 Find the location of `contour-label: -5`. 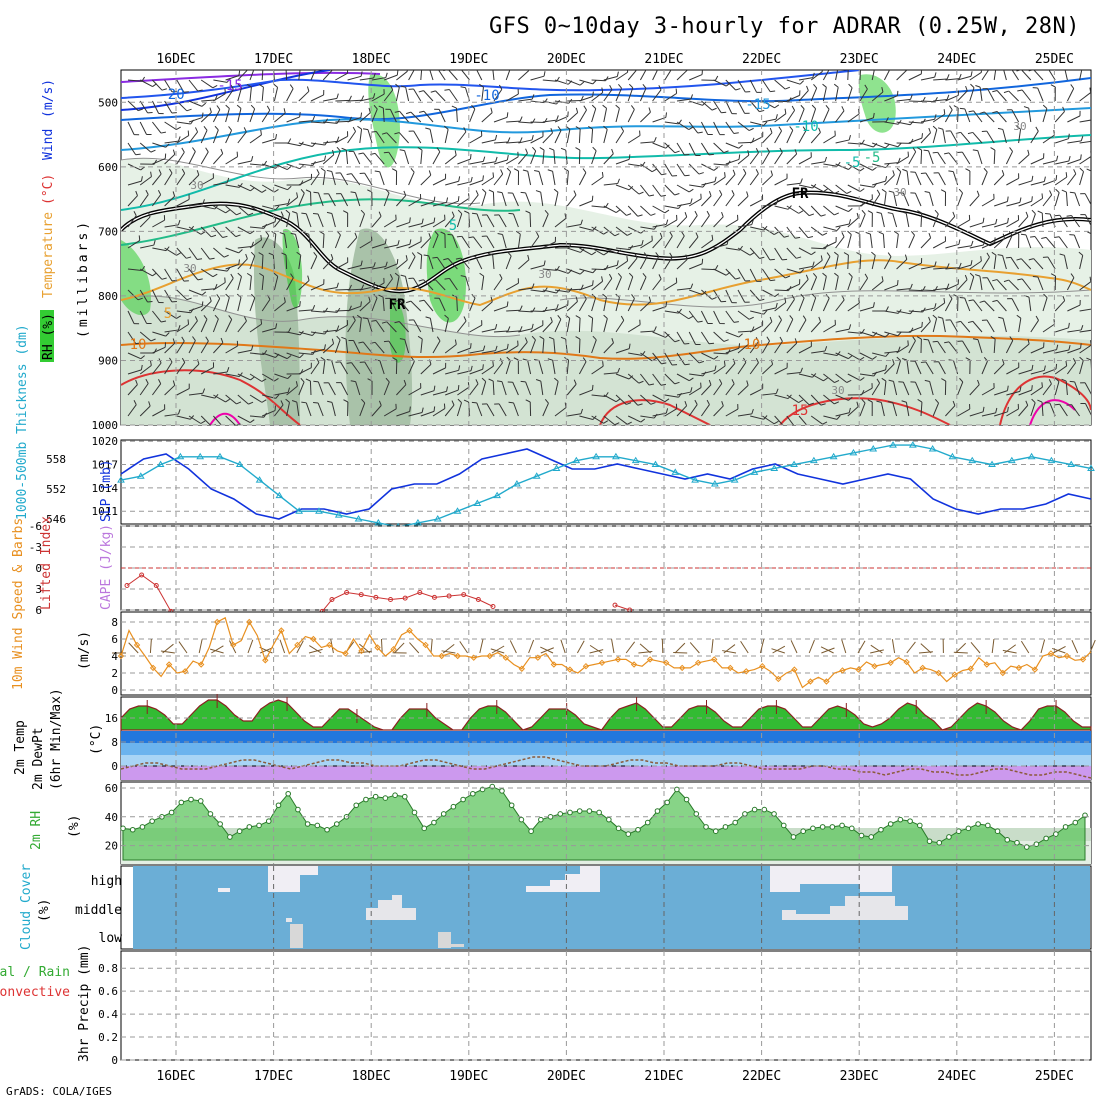

contour-label: -5 is located at coordinates (872, 158).